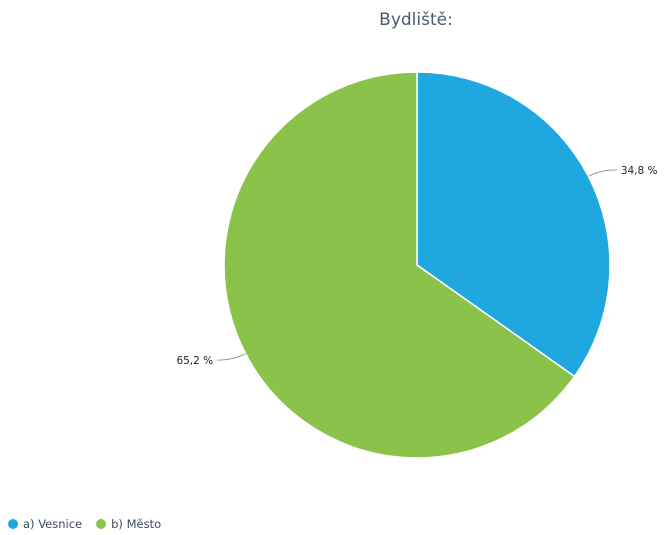 Image resolution: width=669 pixels, height=535 pixels. I want to click on legend: a) Vesnice b) Město, so click(84, 524).